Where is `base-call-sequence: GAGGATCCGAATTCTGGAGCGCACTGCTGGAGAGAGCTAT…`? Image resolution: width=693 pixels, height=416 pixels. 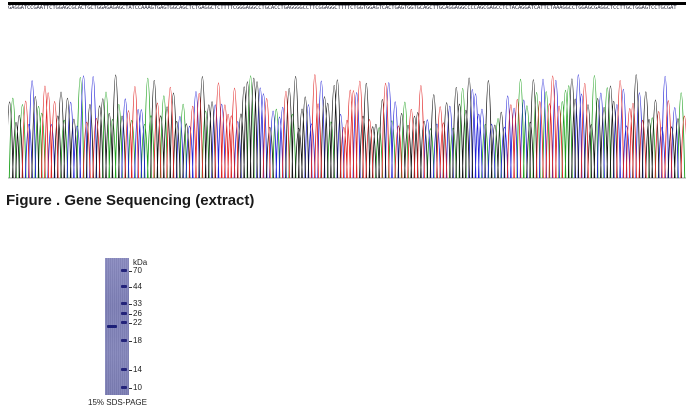
base-call-sequence: GAGGATCCGAATTCTGGAGCGCACTGCTGGAGAGAGCTAT… is located at coordinates (342, 8).